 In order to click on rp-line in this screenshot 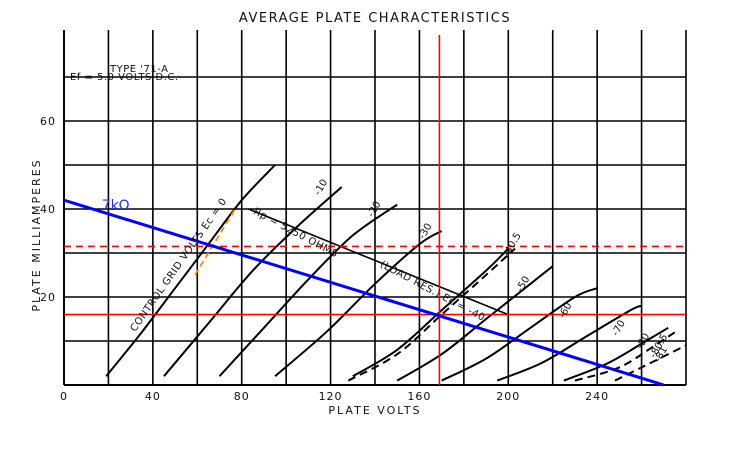, I will do `click(378, 262)`.